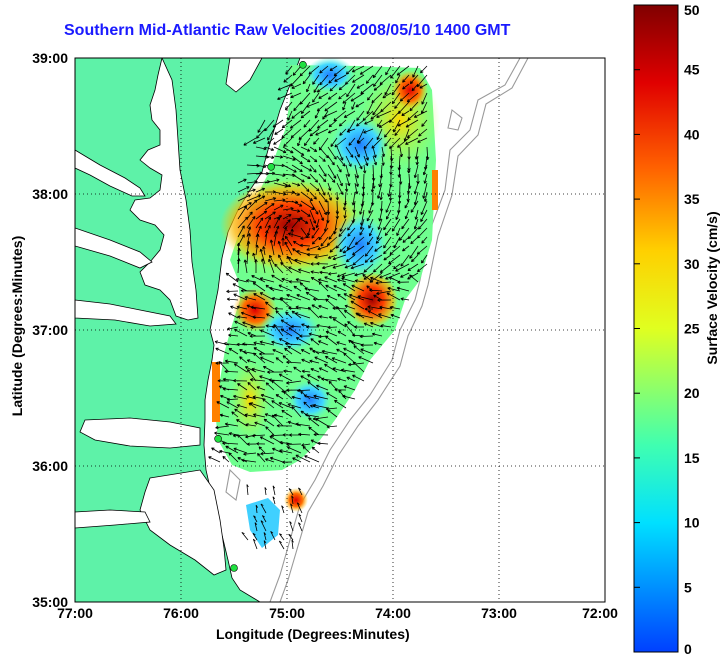 This screenshot has height=659, width=724. What do you see at coordinates (244, 75) in the screenshot?
I see `delaware-bay` at bounding box center [244, 75].